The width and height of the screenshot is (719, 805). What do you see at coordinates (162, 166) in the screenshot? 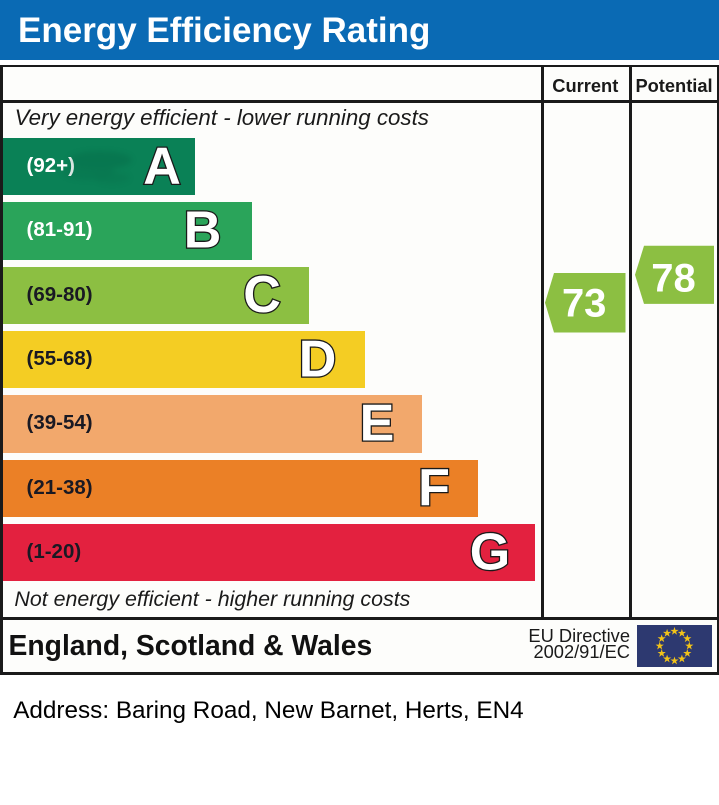
I see `svg-text: A` at bounding box center [162, 166].